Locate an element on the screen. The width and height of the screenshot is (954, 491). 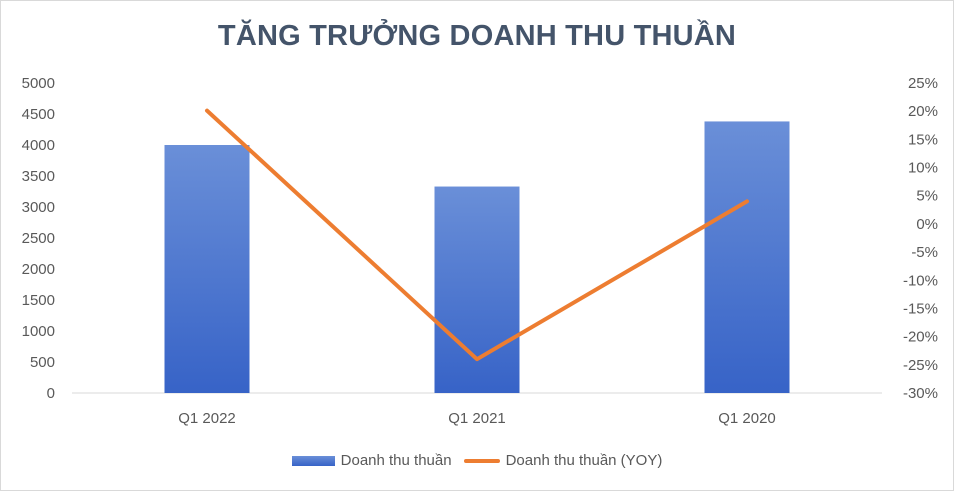
y-right-tick-label: -5% is located at coordinates (924, 252).